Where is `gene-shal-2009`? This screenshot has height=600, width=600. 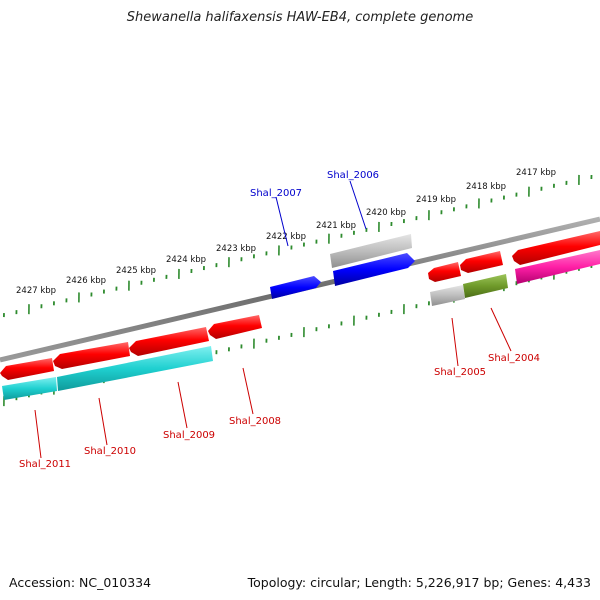 gene-shal-2009 is located at coordinates (169, 341).